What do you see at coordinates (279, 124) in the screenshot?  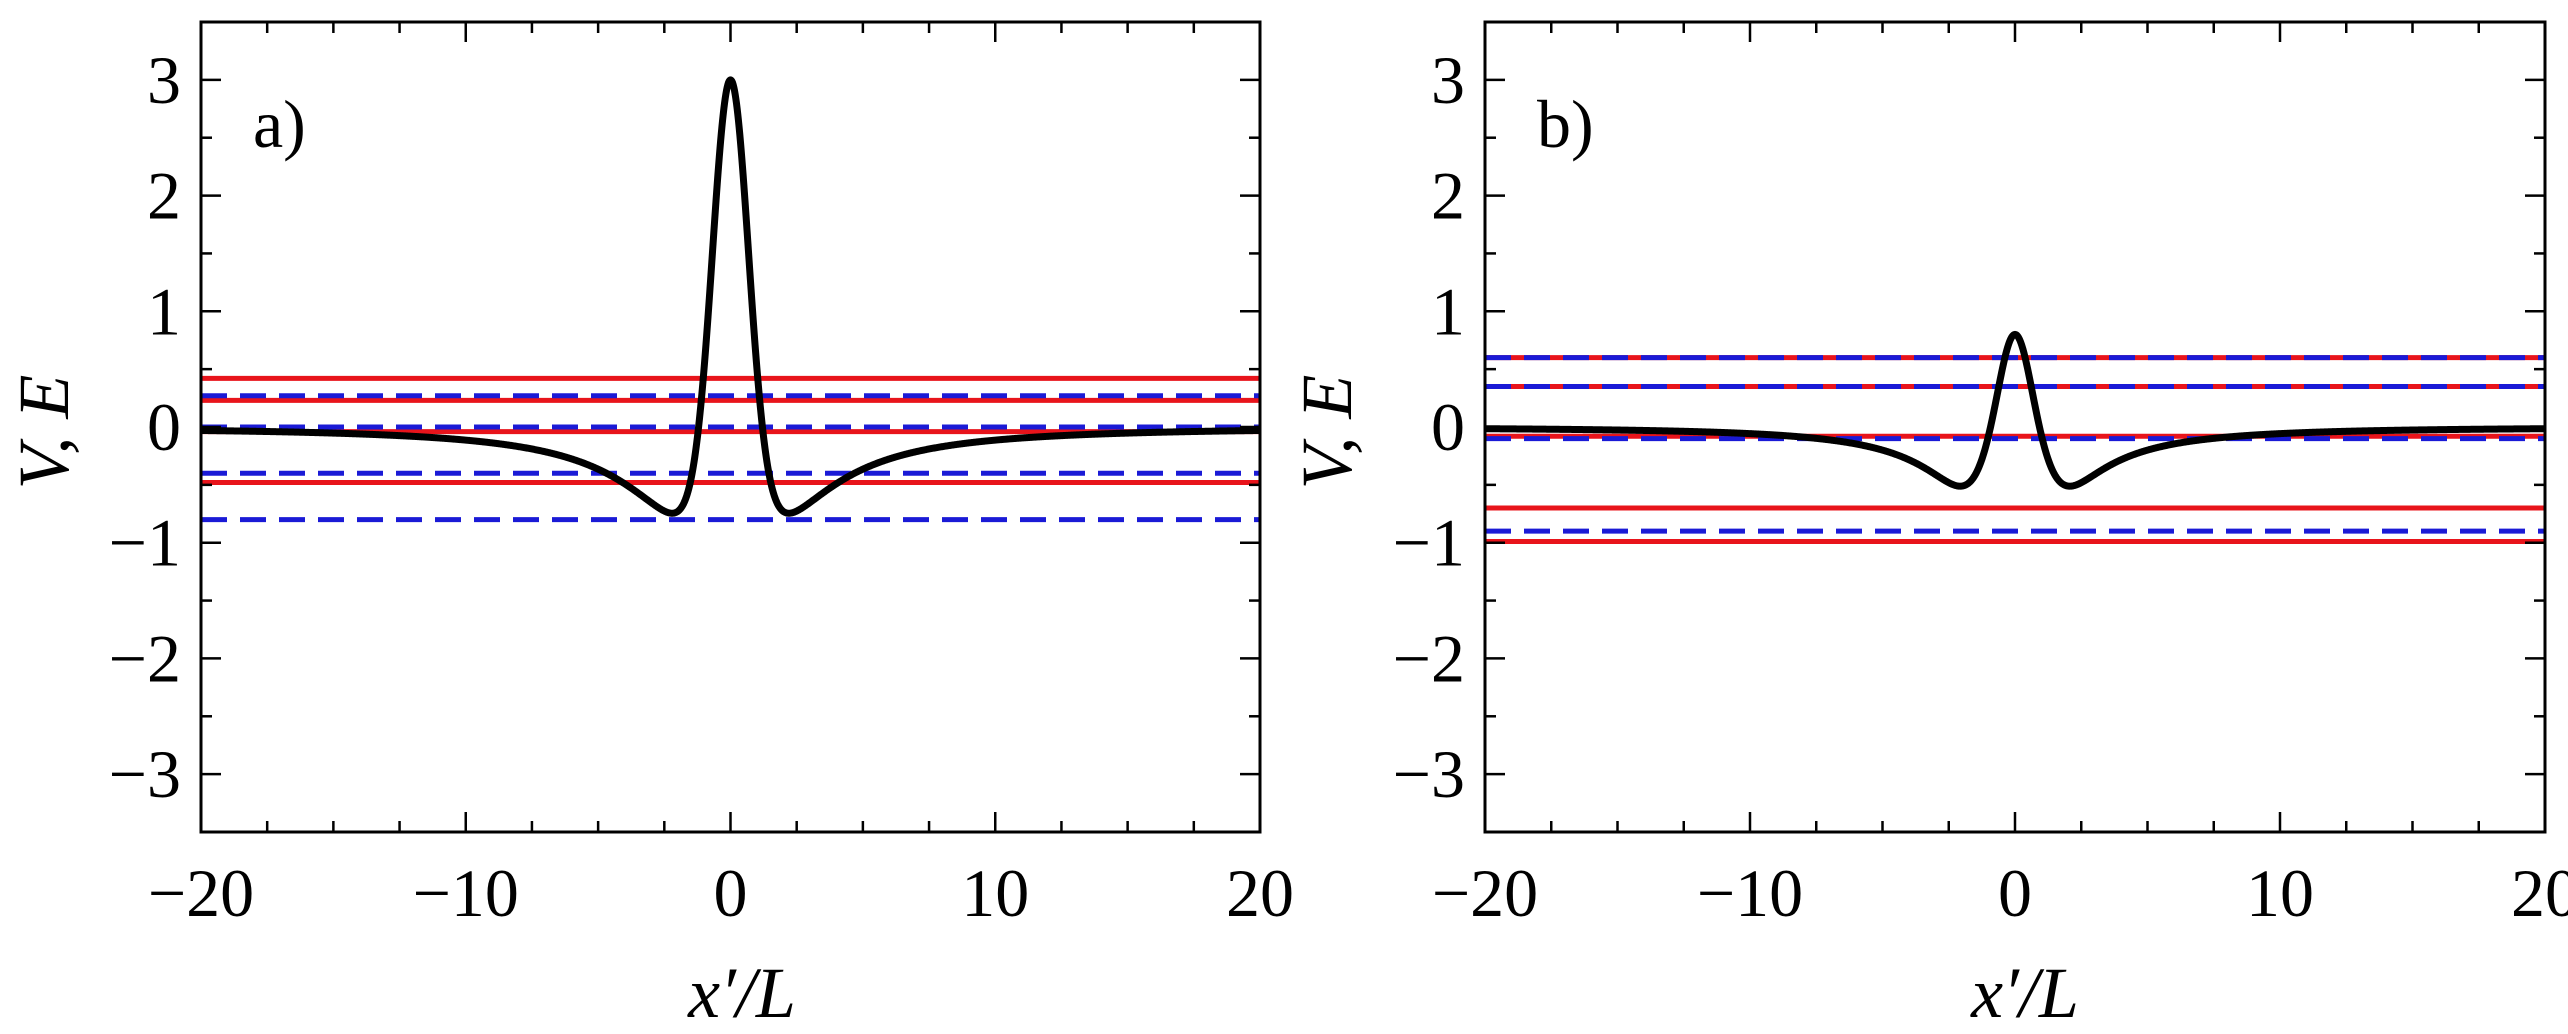 I see `panel-label: a)` at bounding box center [279, 124].